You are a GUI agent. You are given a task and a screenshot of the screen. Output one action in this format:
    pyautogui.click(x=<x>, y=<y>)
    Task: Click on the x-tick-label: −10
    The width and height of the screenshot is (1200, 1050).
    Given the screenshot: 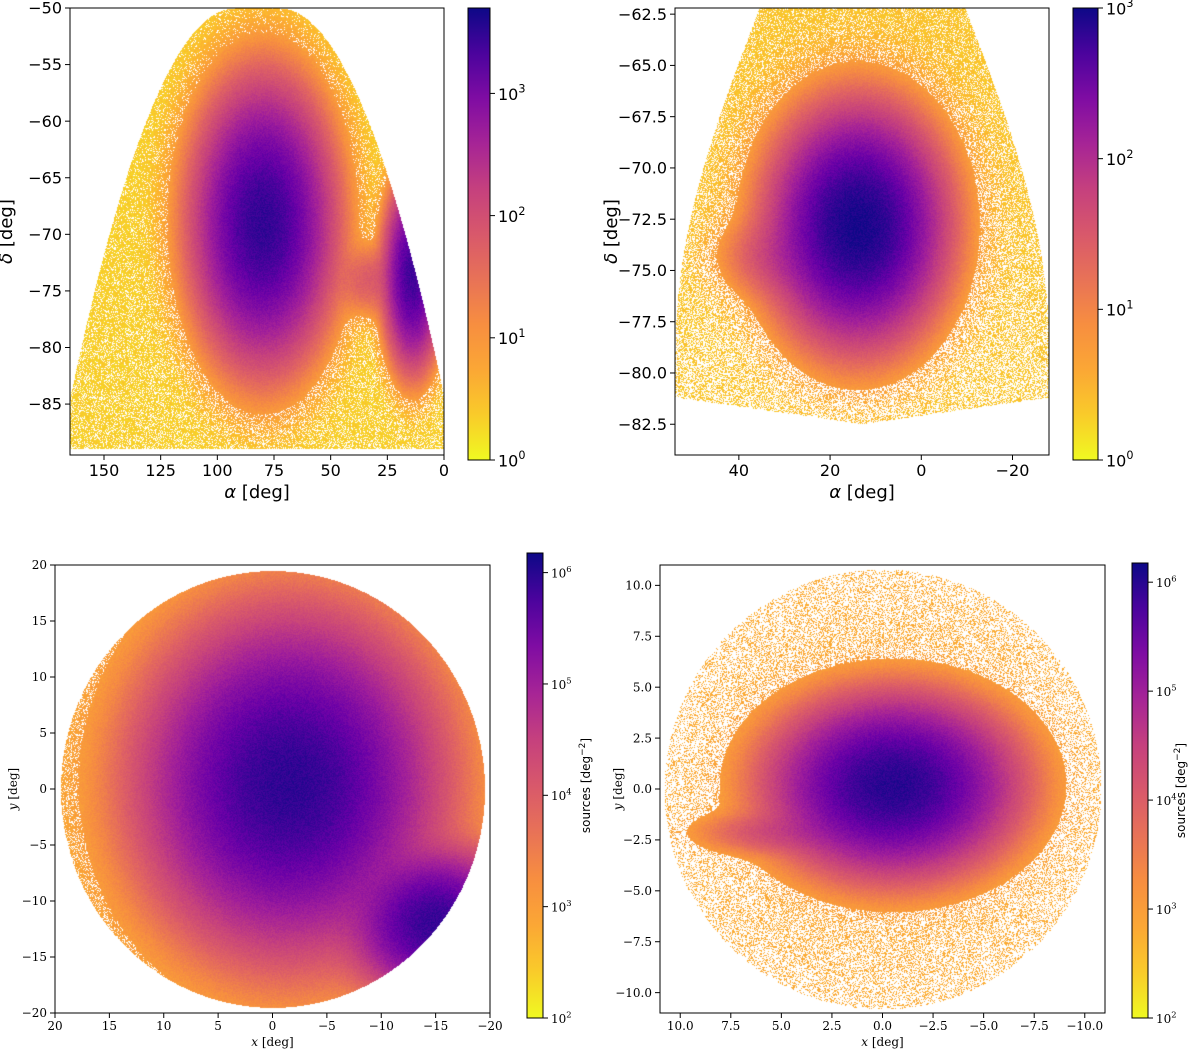 What is the action you would take?
    pyautogui.click(x=381, y=1026)
    